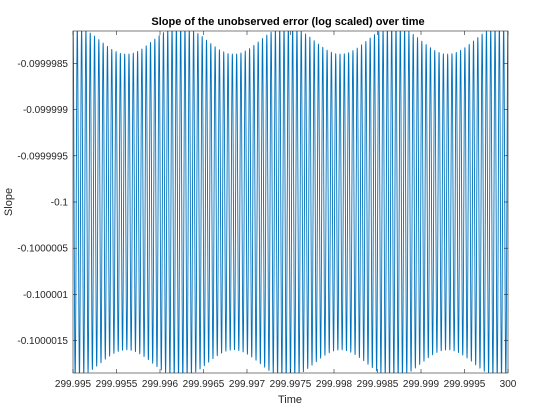 The width and height of the screenshot is (560, 420). What do you see at coordinates (508, 384) in the screenshot?
I see `x-tick-label: 300` at bounding box center [508, 384].